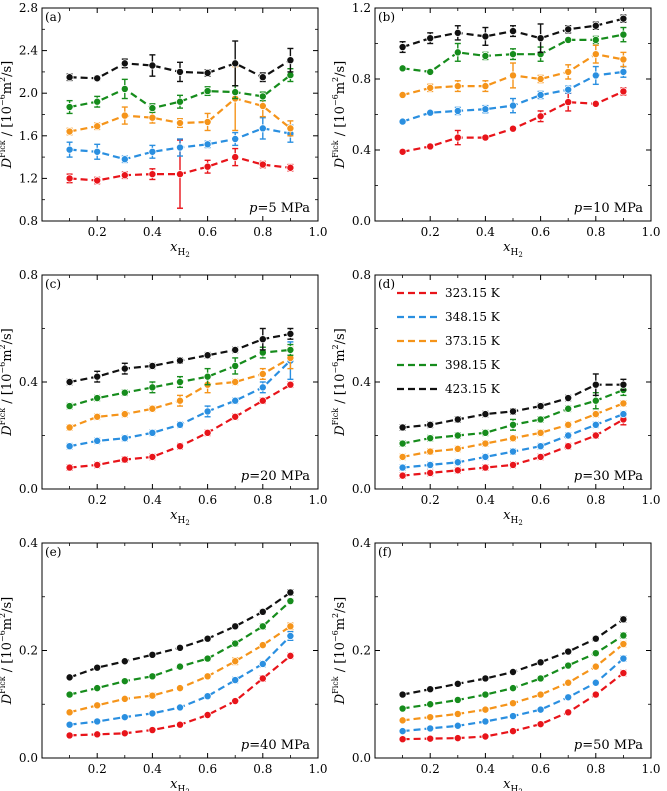  What do you see at coordinates (612, 208) in the screenshot?
I see `pressure-value: =10 MPa` at bounding box center [612, 208].